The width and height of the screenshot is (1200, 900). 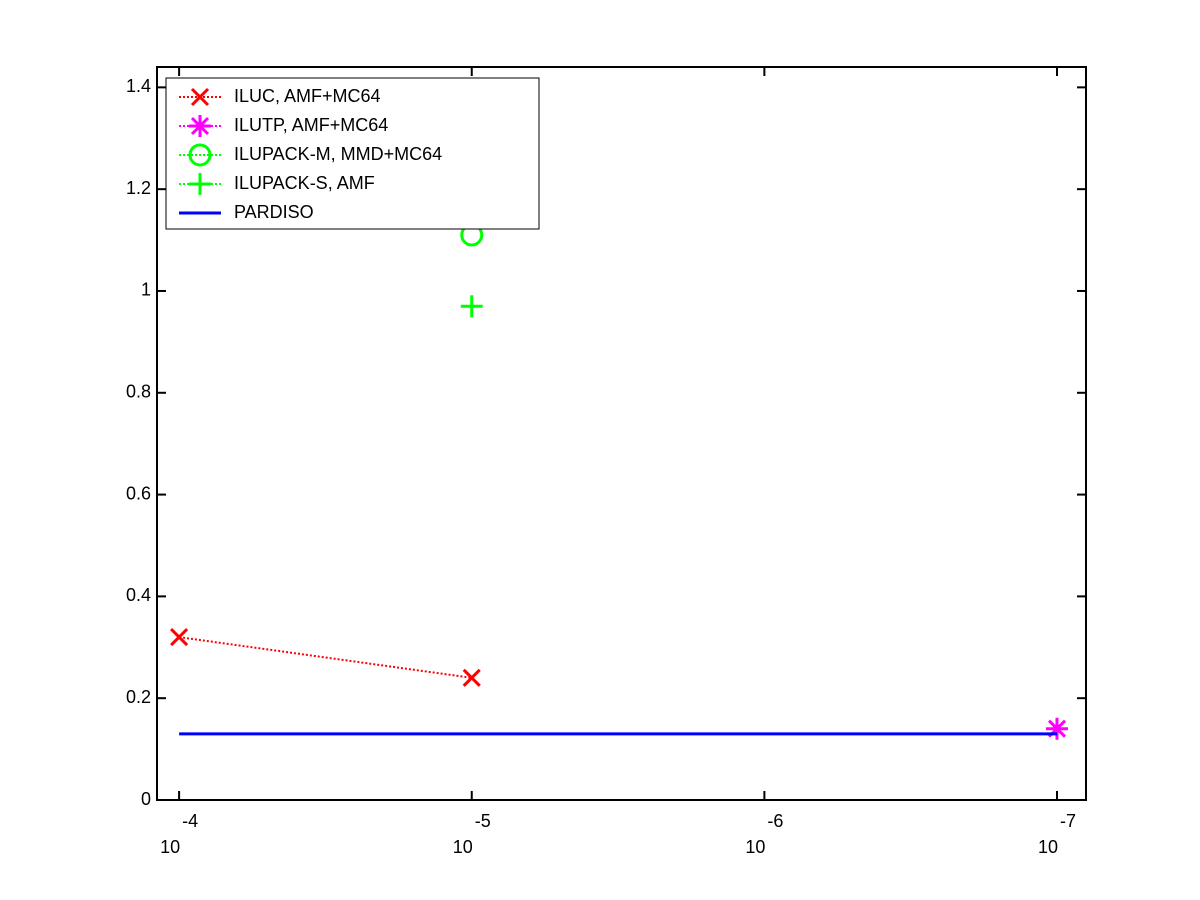 I want to click on y-tick-label: 1.4, so click(x=138, y=86).